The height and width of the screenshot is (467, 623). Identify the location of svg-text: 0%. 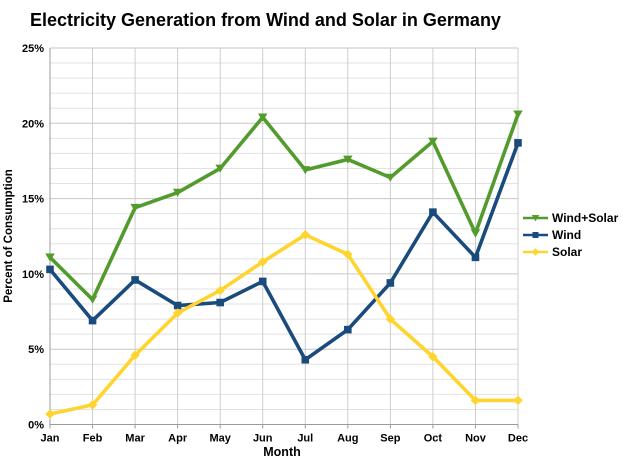
(36, 426).